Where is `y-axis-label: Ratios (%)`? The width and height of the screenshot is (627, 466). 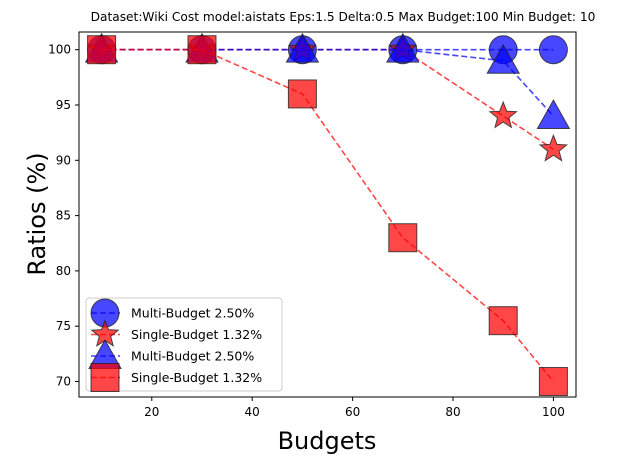
y-axis-label: Ratios (%) is located at coordinates (37, 213).